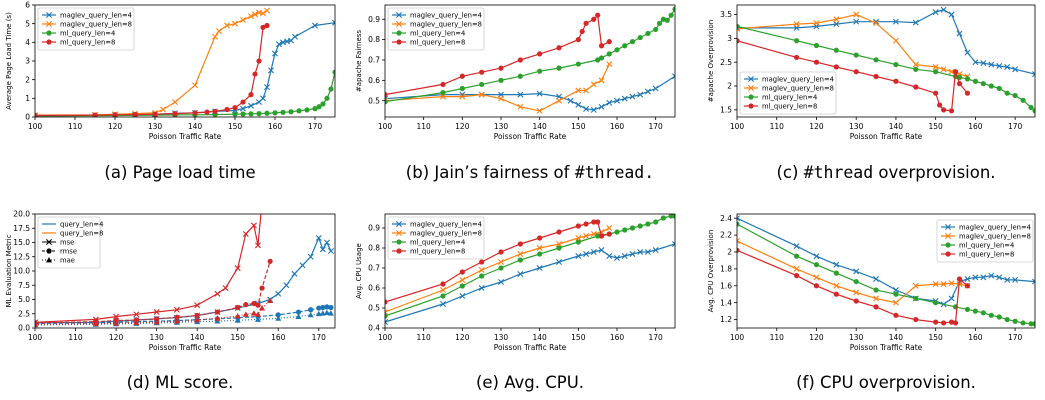  Describe the element at coordinates (9, 61) in the screenshot. I see `y-axis-label: Average Page Load Time (s)` at that location.